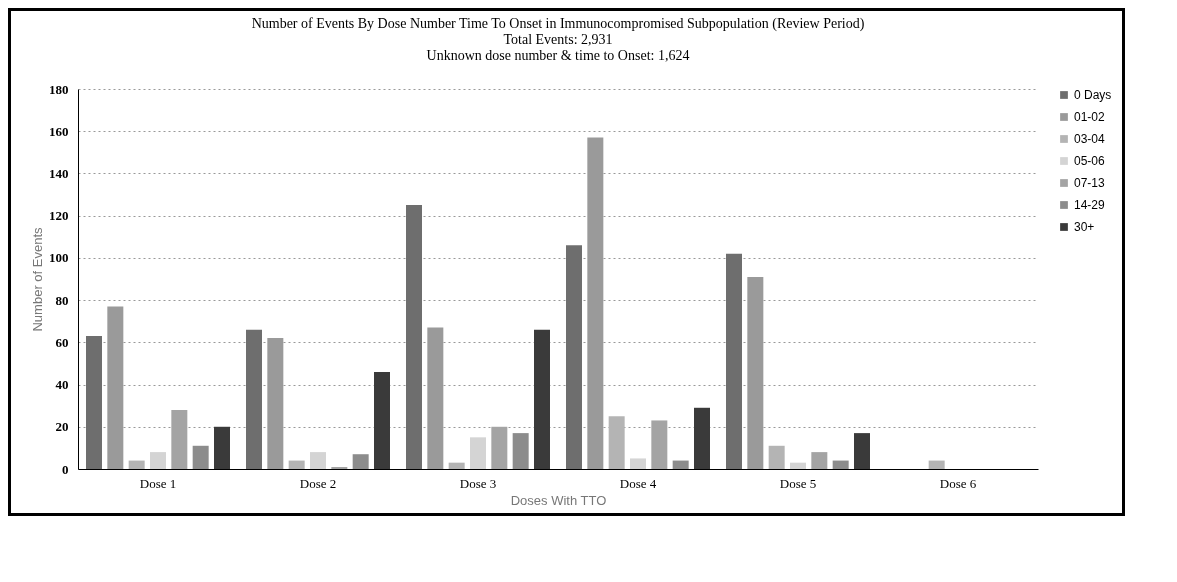  What do you see at coordinates (958, 483) in the screenshot?
I see `x-tick-label: Dose 6` at bounding box center [958, 483].